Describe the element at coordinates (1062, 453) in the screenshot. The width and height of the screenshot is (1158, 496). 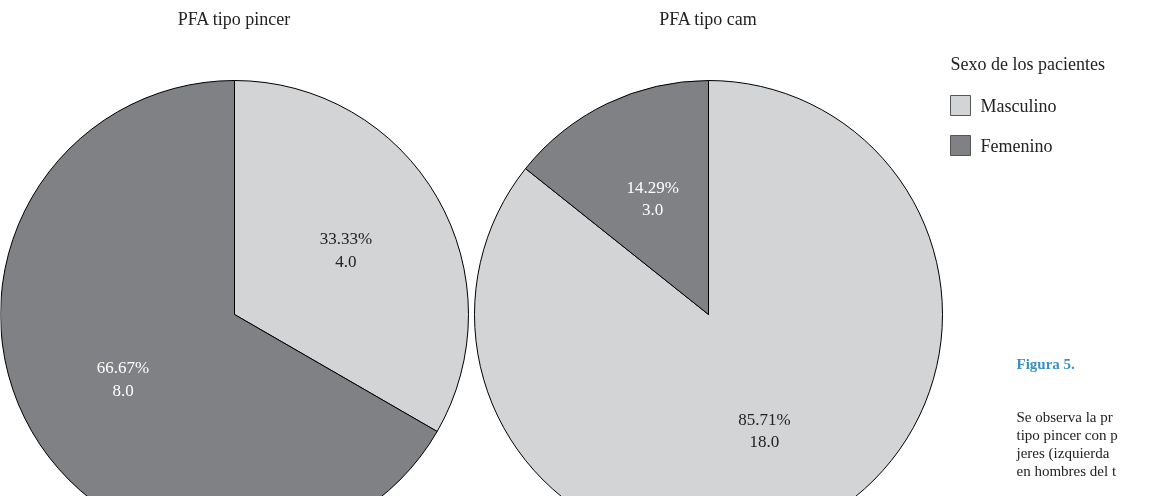
I see `text: jeres (izquierda` at that location.